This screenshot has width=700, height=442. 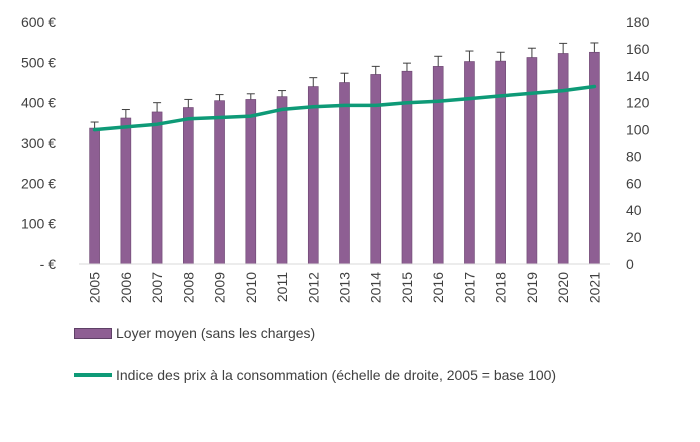 What do you see at coordinates (157, 287) in the screenshot?
I see `x-tick-label: 2007` at bounding box center [157, 287].